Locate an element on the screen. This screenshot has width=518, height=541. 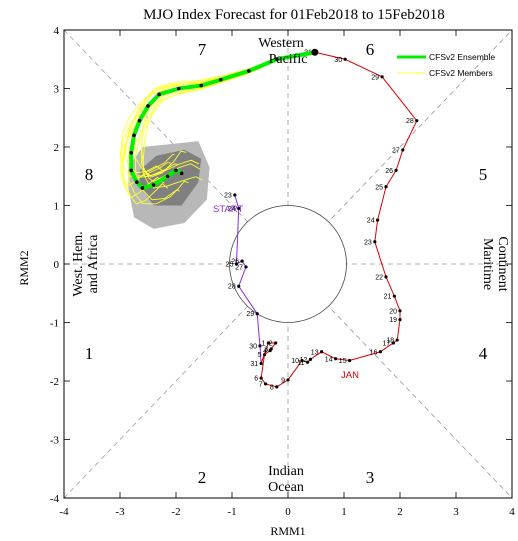
day-label: 23 is located at coordinates (228, 195).